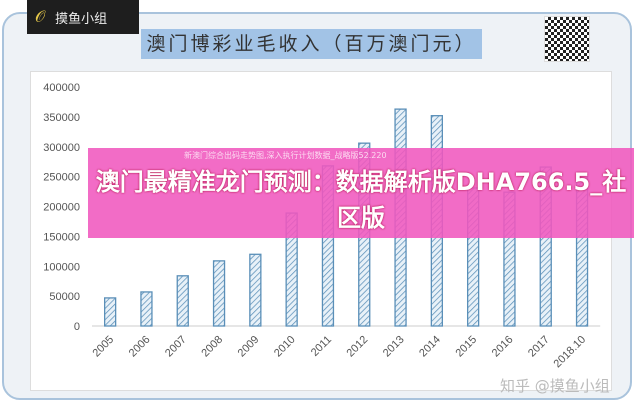  What do you see at coordinates (539, 347) in the screenshot?
I see `x-tick-label: 2017` at bounding box center [539, 347].